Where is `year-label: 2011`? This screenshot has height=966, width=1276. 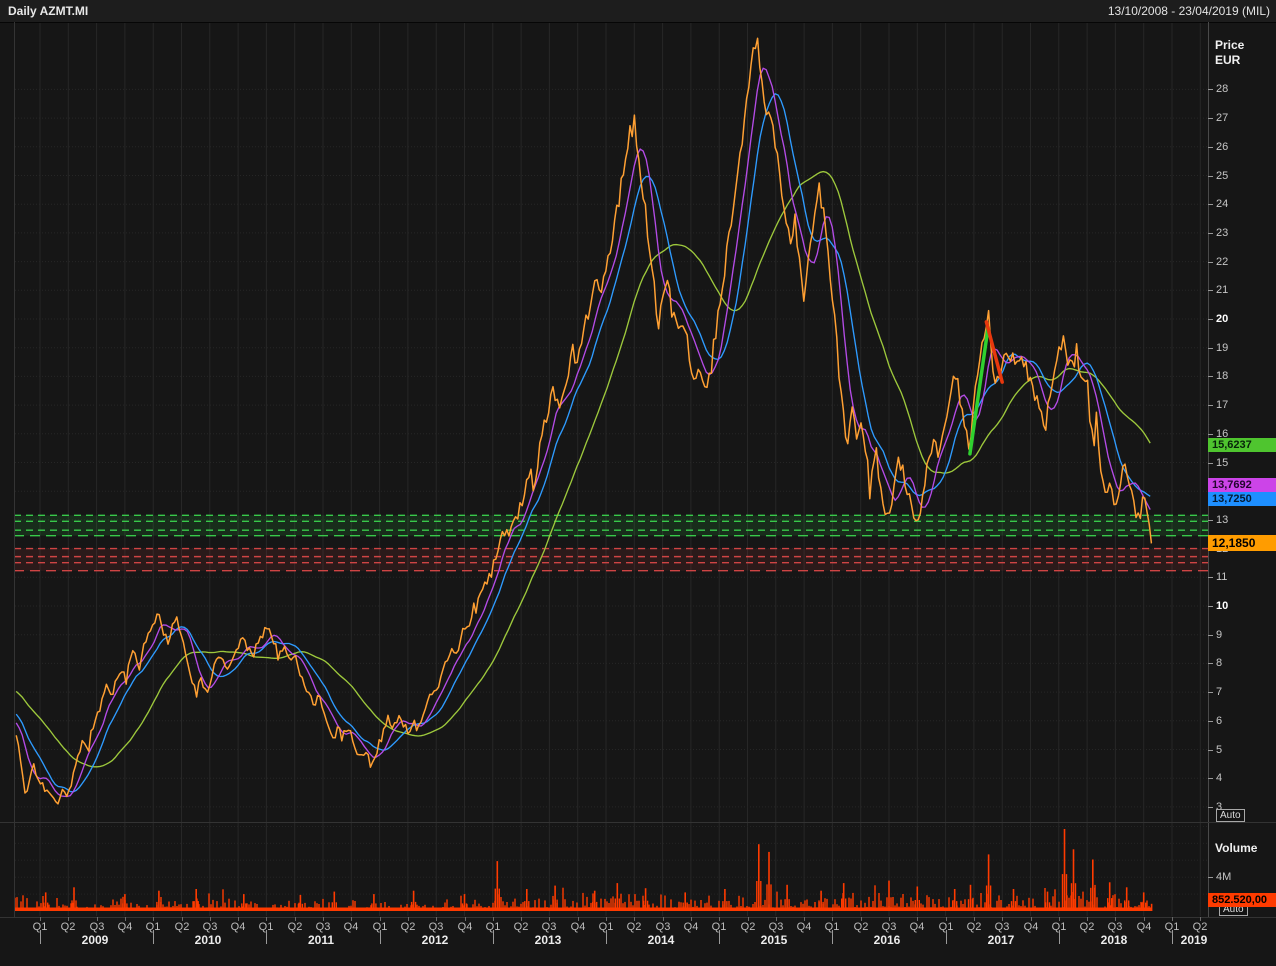 year-label: 2011 is located at coordinates (321, 940).